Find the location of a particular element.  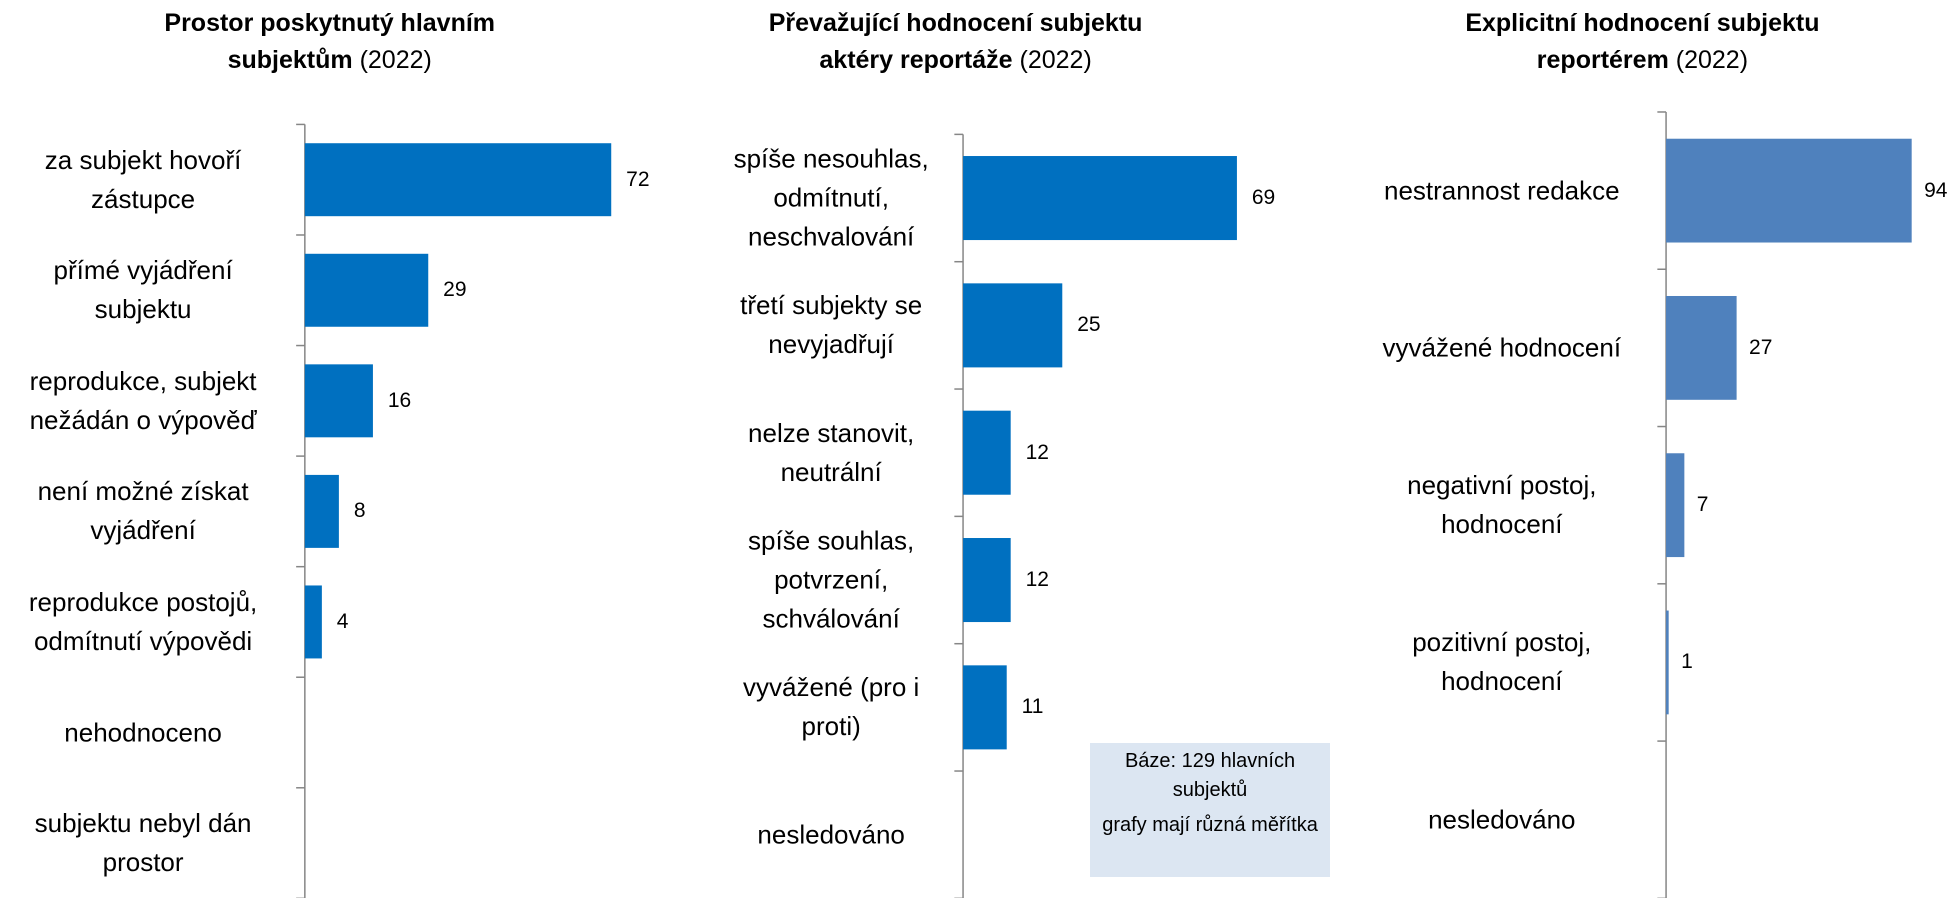

category-label: přímé vyjádření subjektu is located at coordinates (143, 290).